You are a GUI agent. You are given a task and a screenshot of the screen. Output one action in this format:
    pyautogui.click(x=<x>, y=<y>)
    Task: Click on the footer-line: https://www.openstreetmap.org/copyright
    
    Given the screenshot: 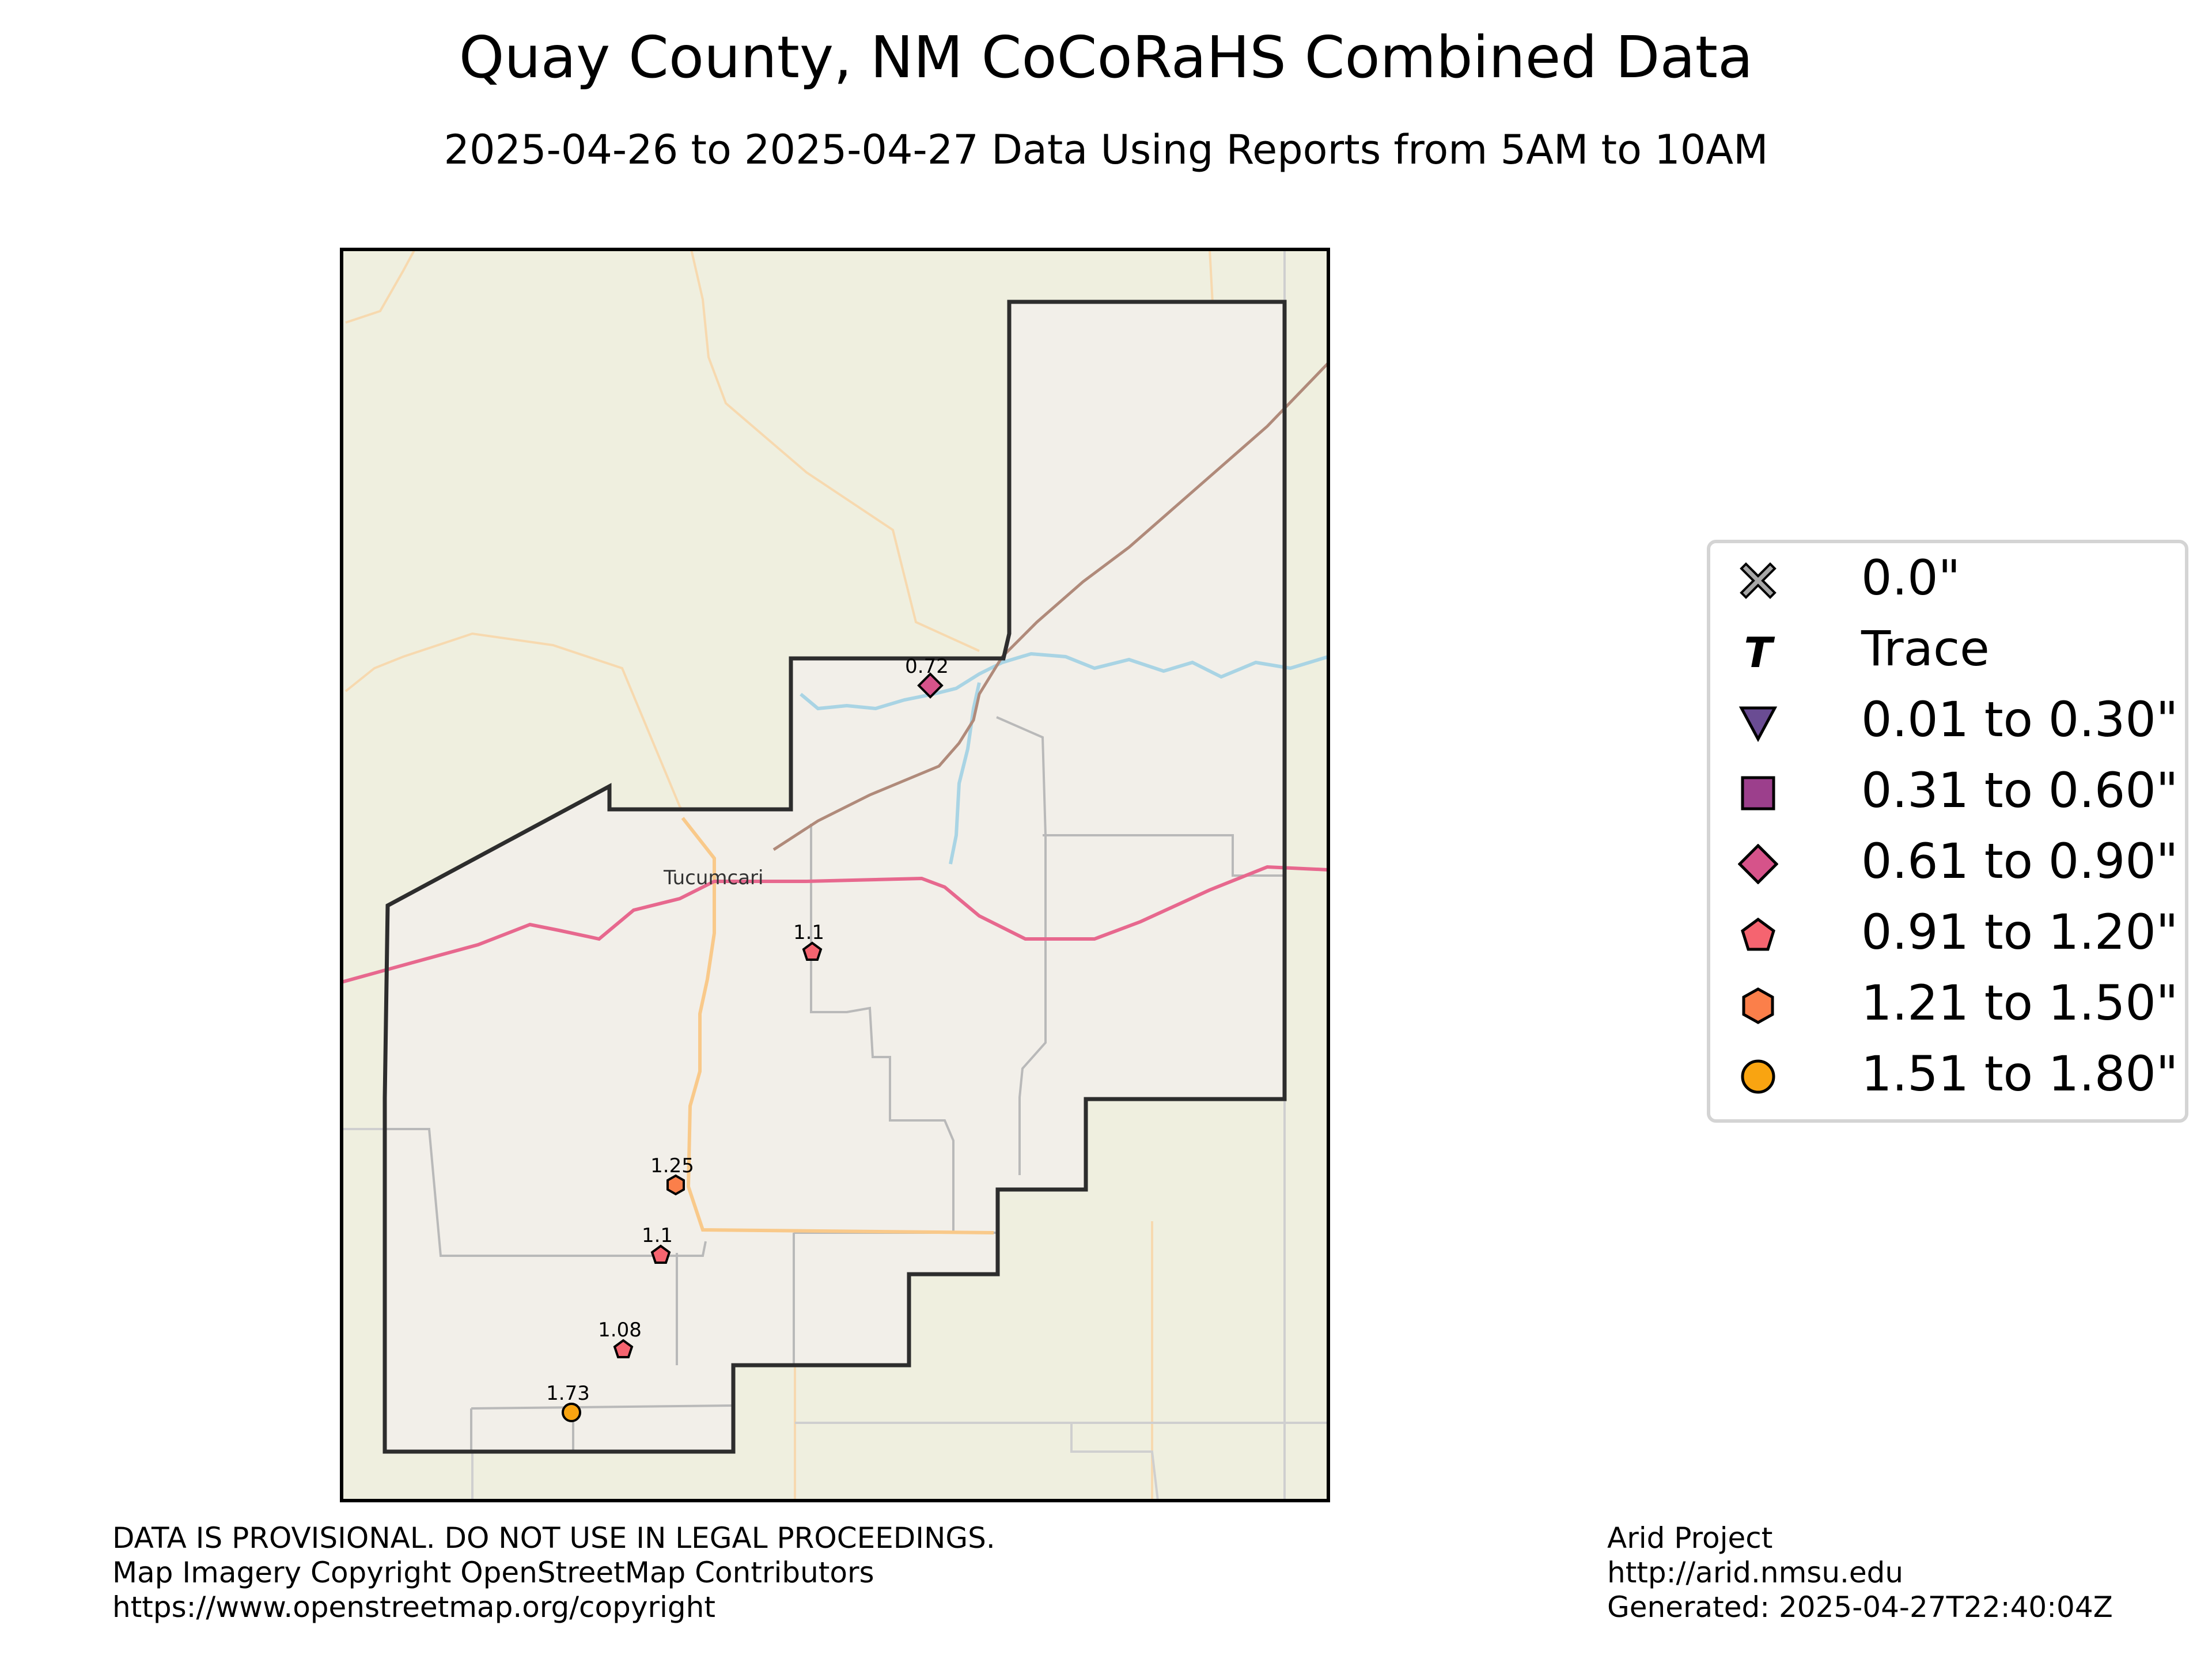 What is the action you would take?
    pyautogui.click(x=413, y=1607)
    